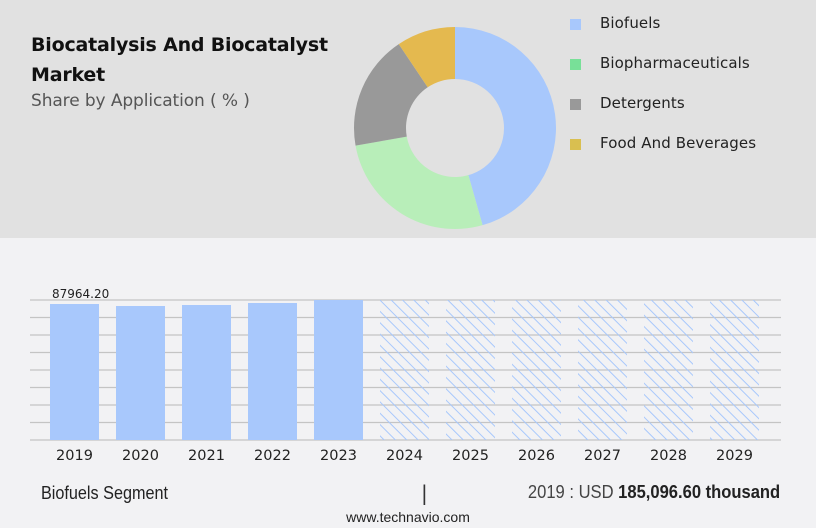  I want to click on data-label: 87964.20, so click(80, 294).